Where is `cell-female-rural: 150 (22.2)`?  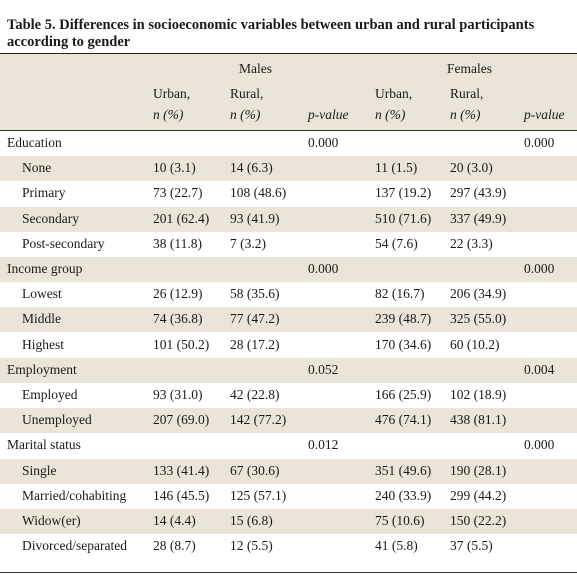 cell-female-rural: 150 (22.2) is located at coordinates (478, 520).